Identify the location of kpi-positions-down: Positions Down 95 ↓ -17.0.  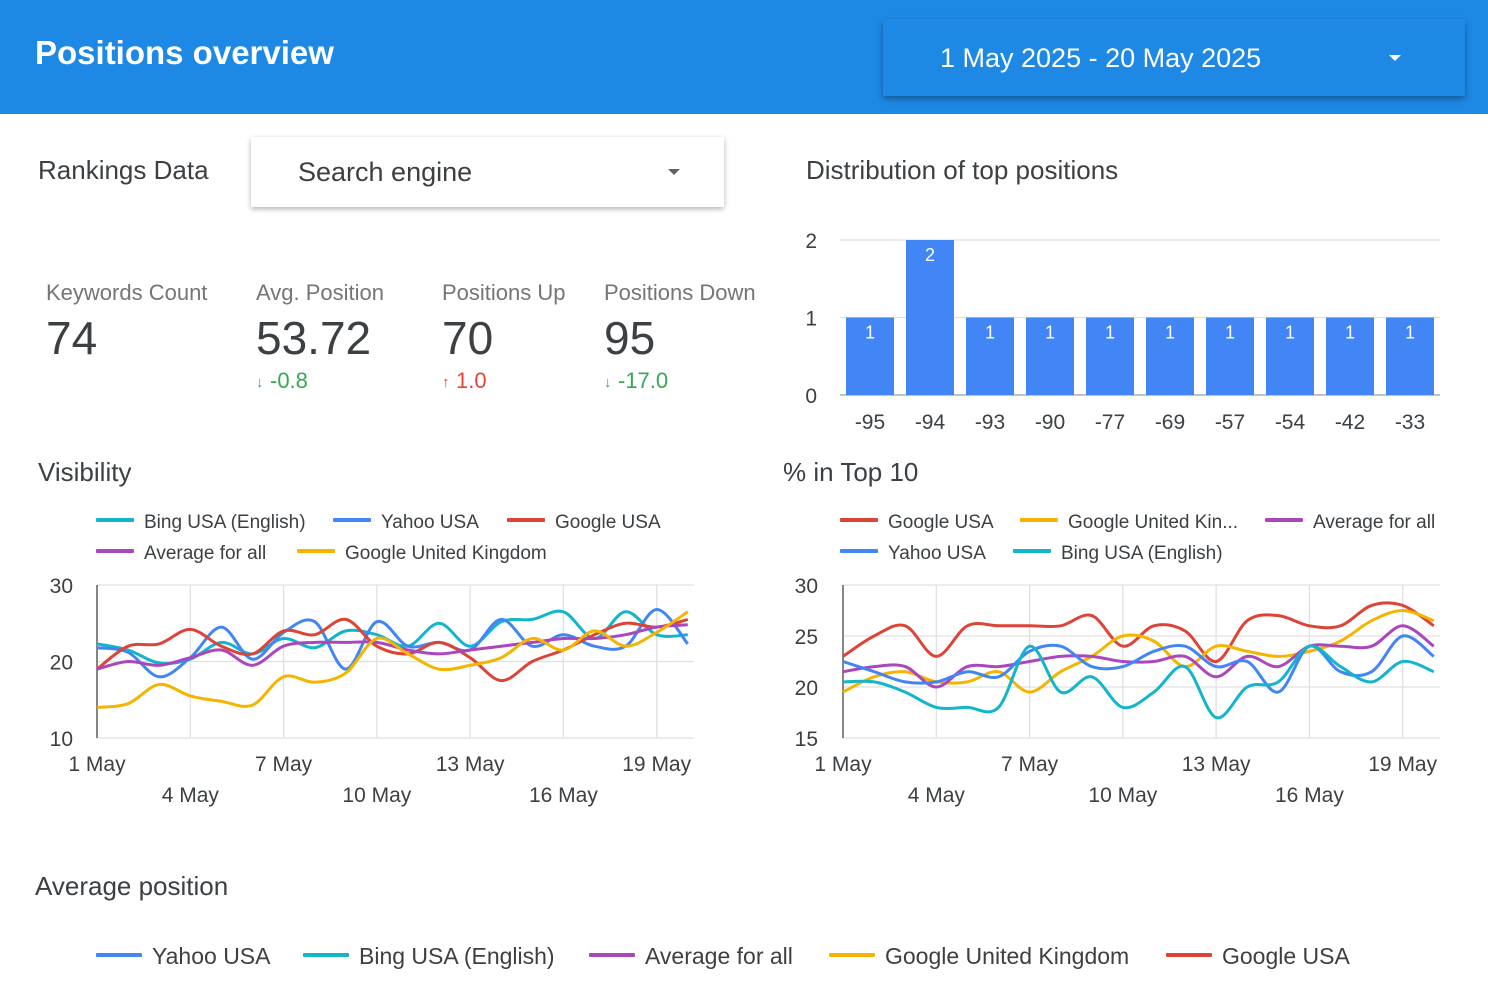
(680, 337).